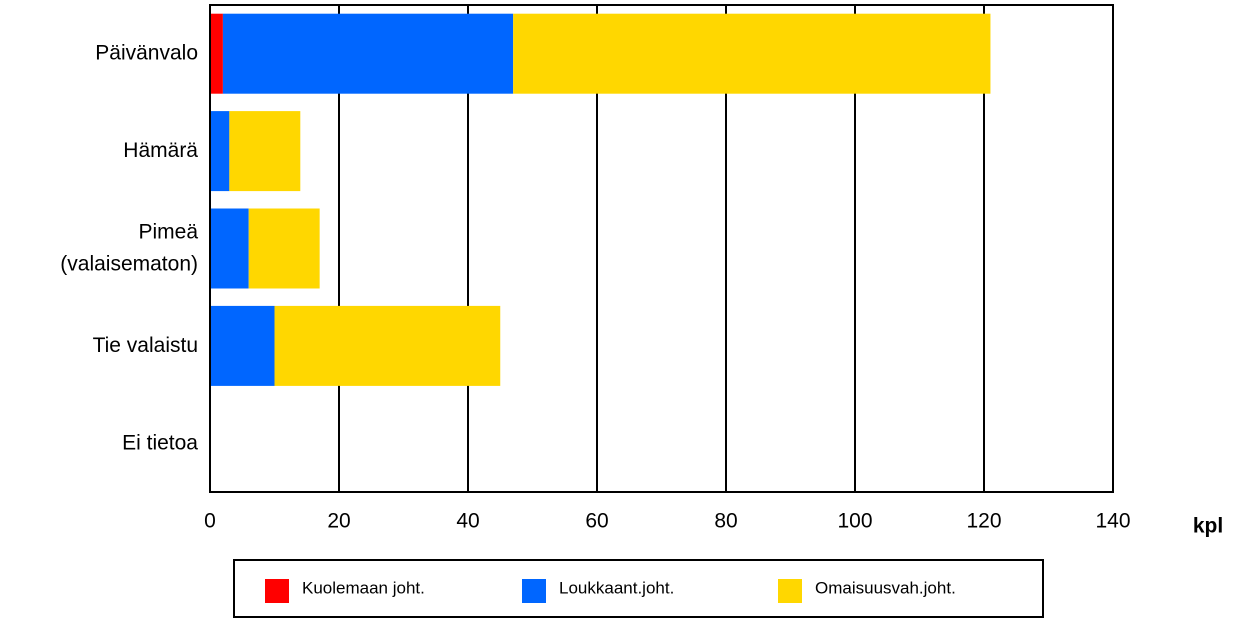 The height and width of the screenshot is (619, 1233). What do you see at coordinates (1112, 521) in the screenshot?
I see `x-tick-label: 140` at bounding box center [1112, 521].